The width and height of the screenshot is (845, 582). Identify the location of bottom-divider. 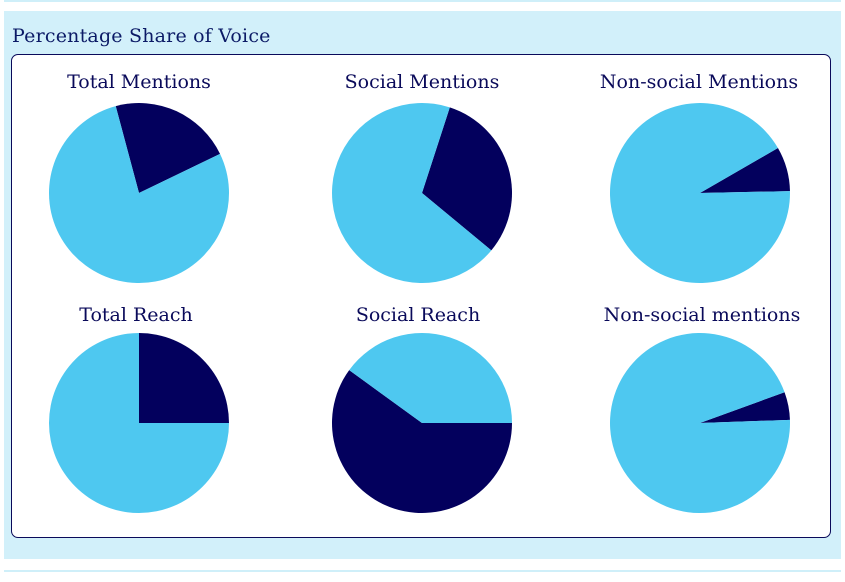
(422, 571).